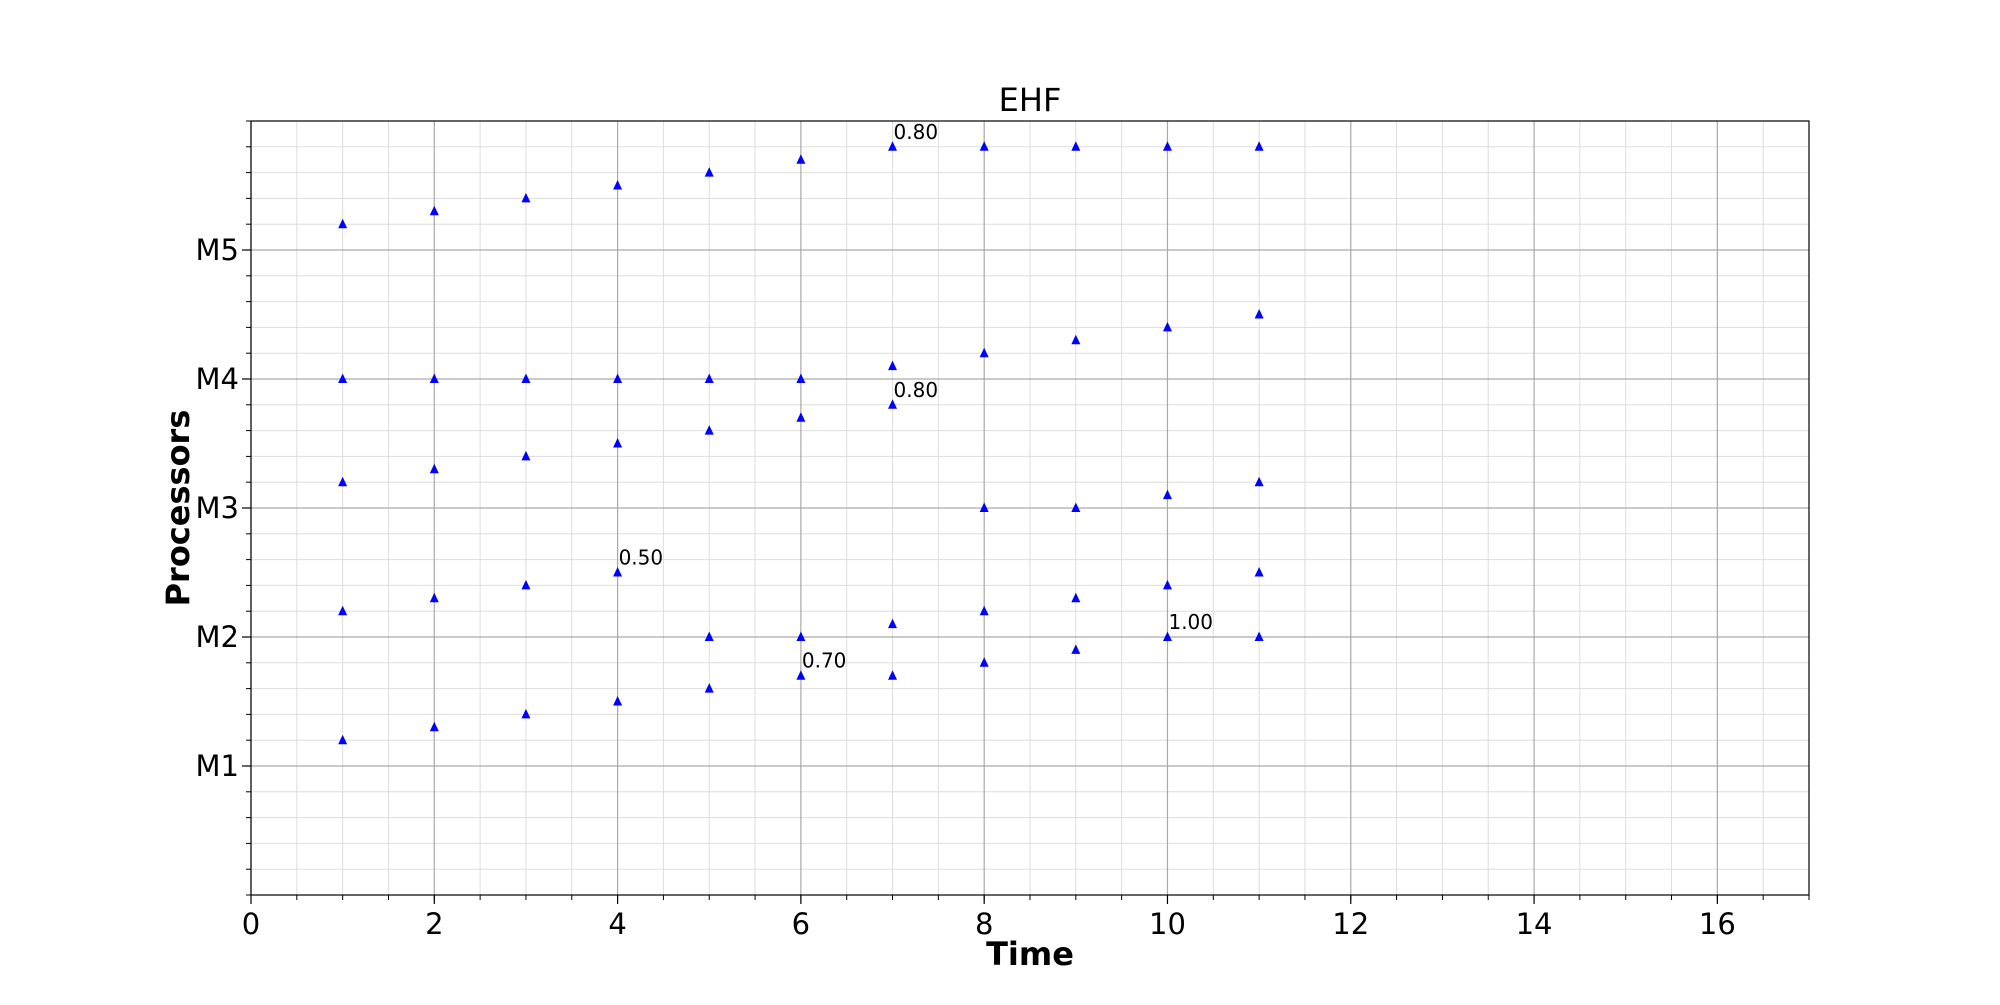 The image size is (2000, 1005). What do you see at coordinates (217, 250) in the screenshot?
I see `y-tick-label: M5` at bounding box center [217, 250].